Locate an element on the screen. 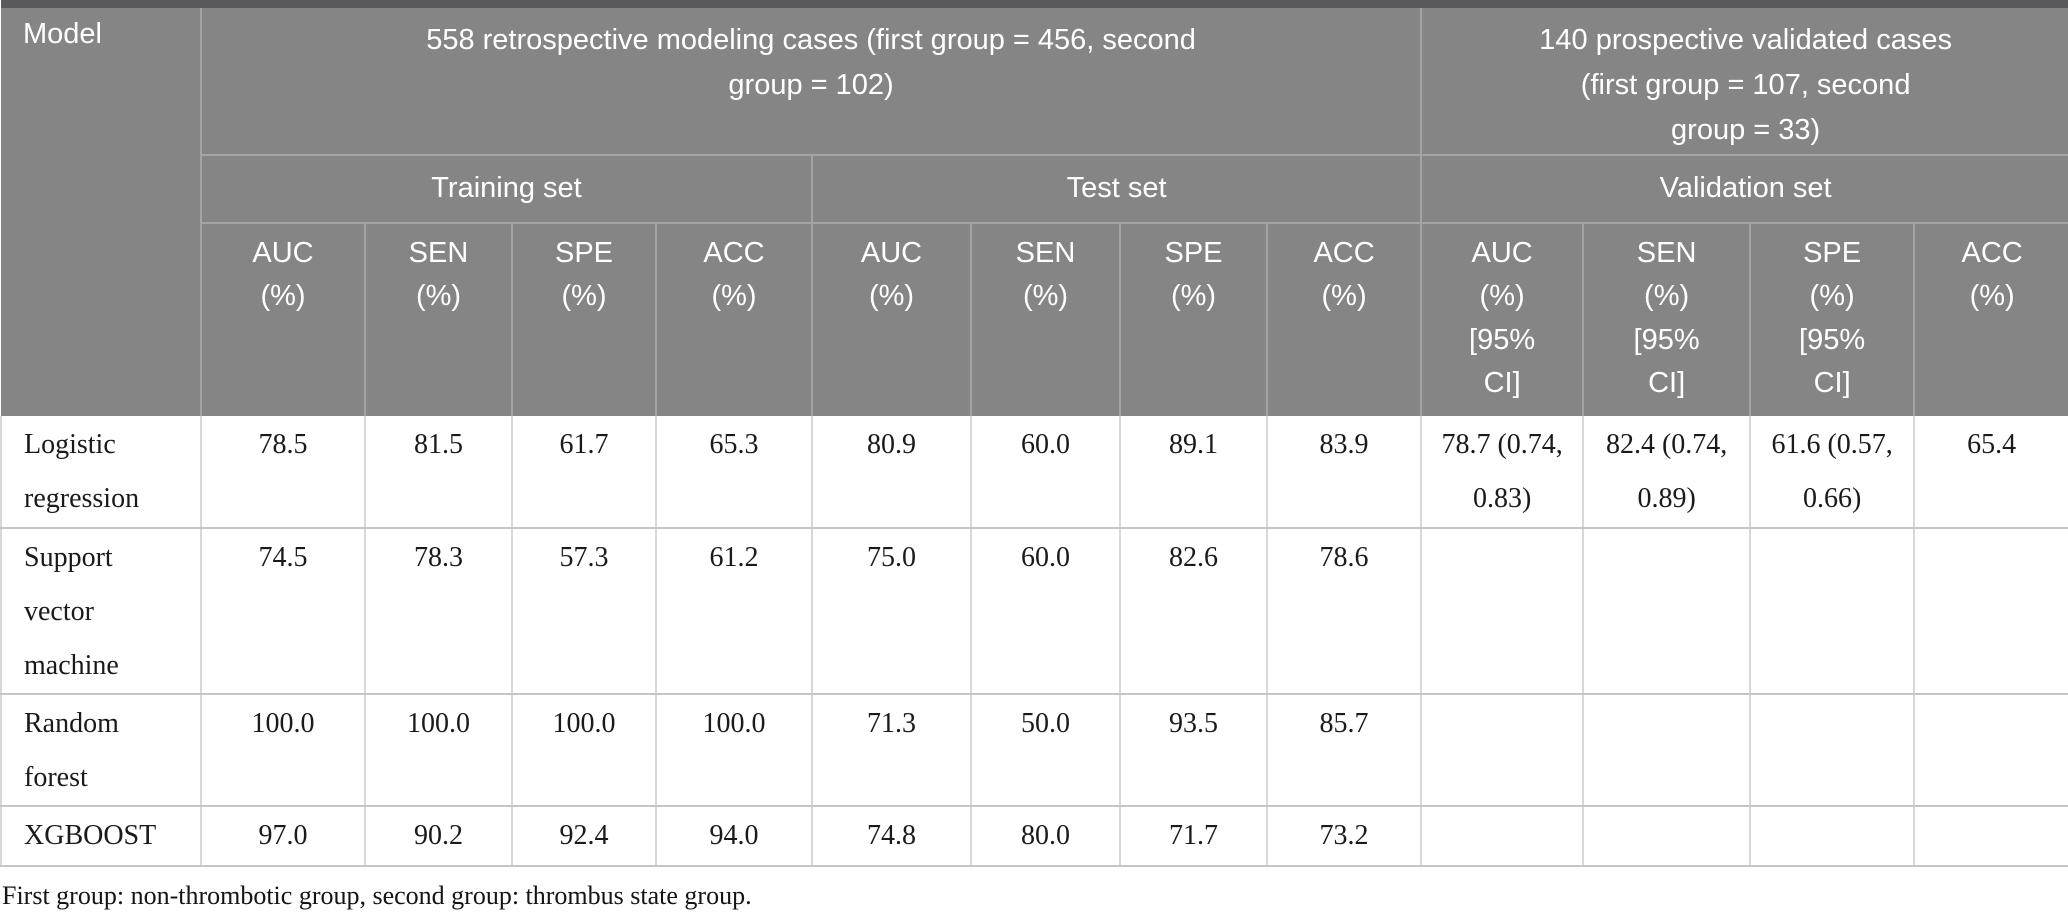 This screenshot has height=916, width=2068. value-cell: 80.0 is located at coordinates (1045, 835).